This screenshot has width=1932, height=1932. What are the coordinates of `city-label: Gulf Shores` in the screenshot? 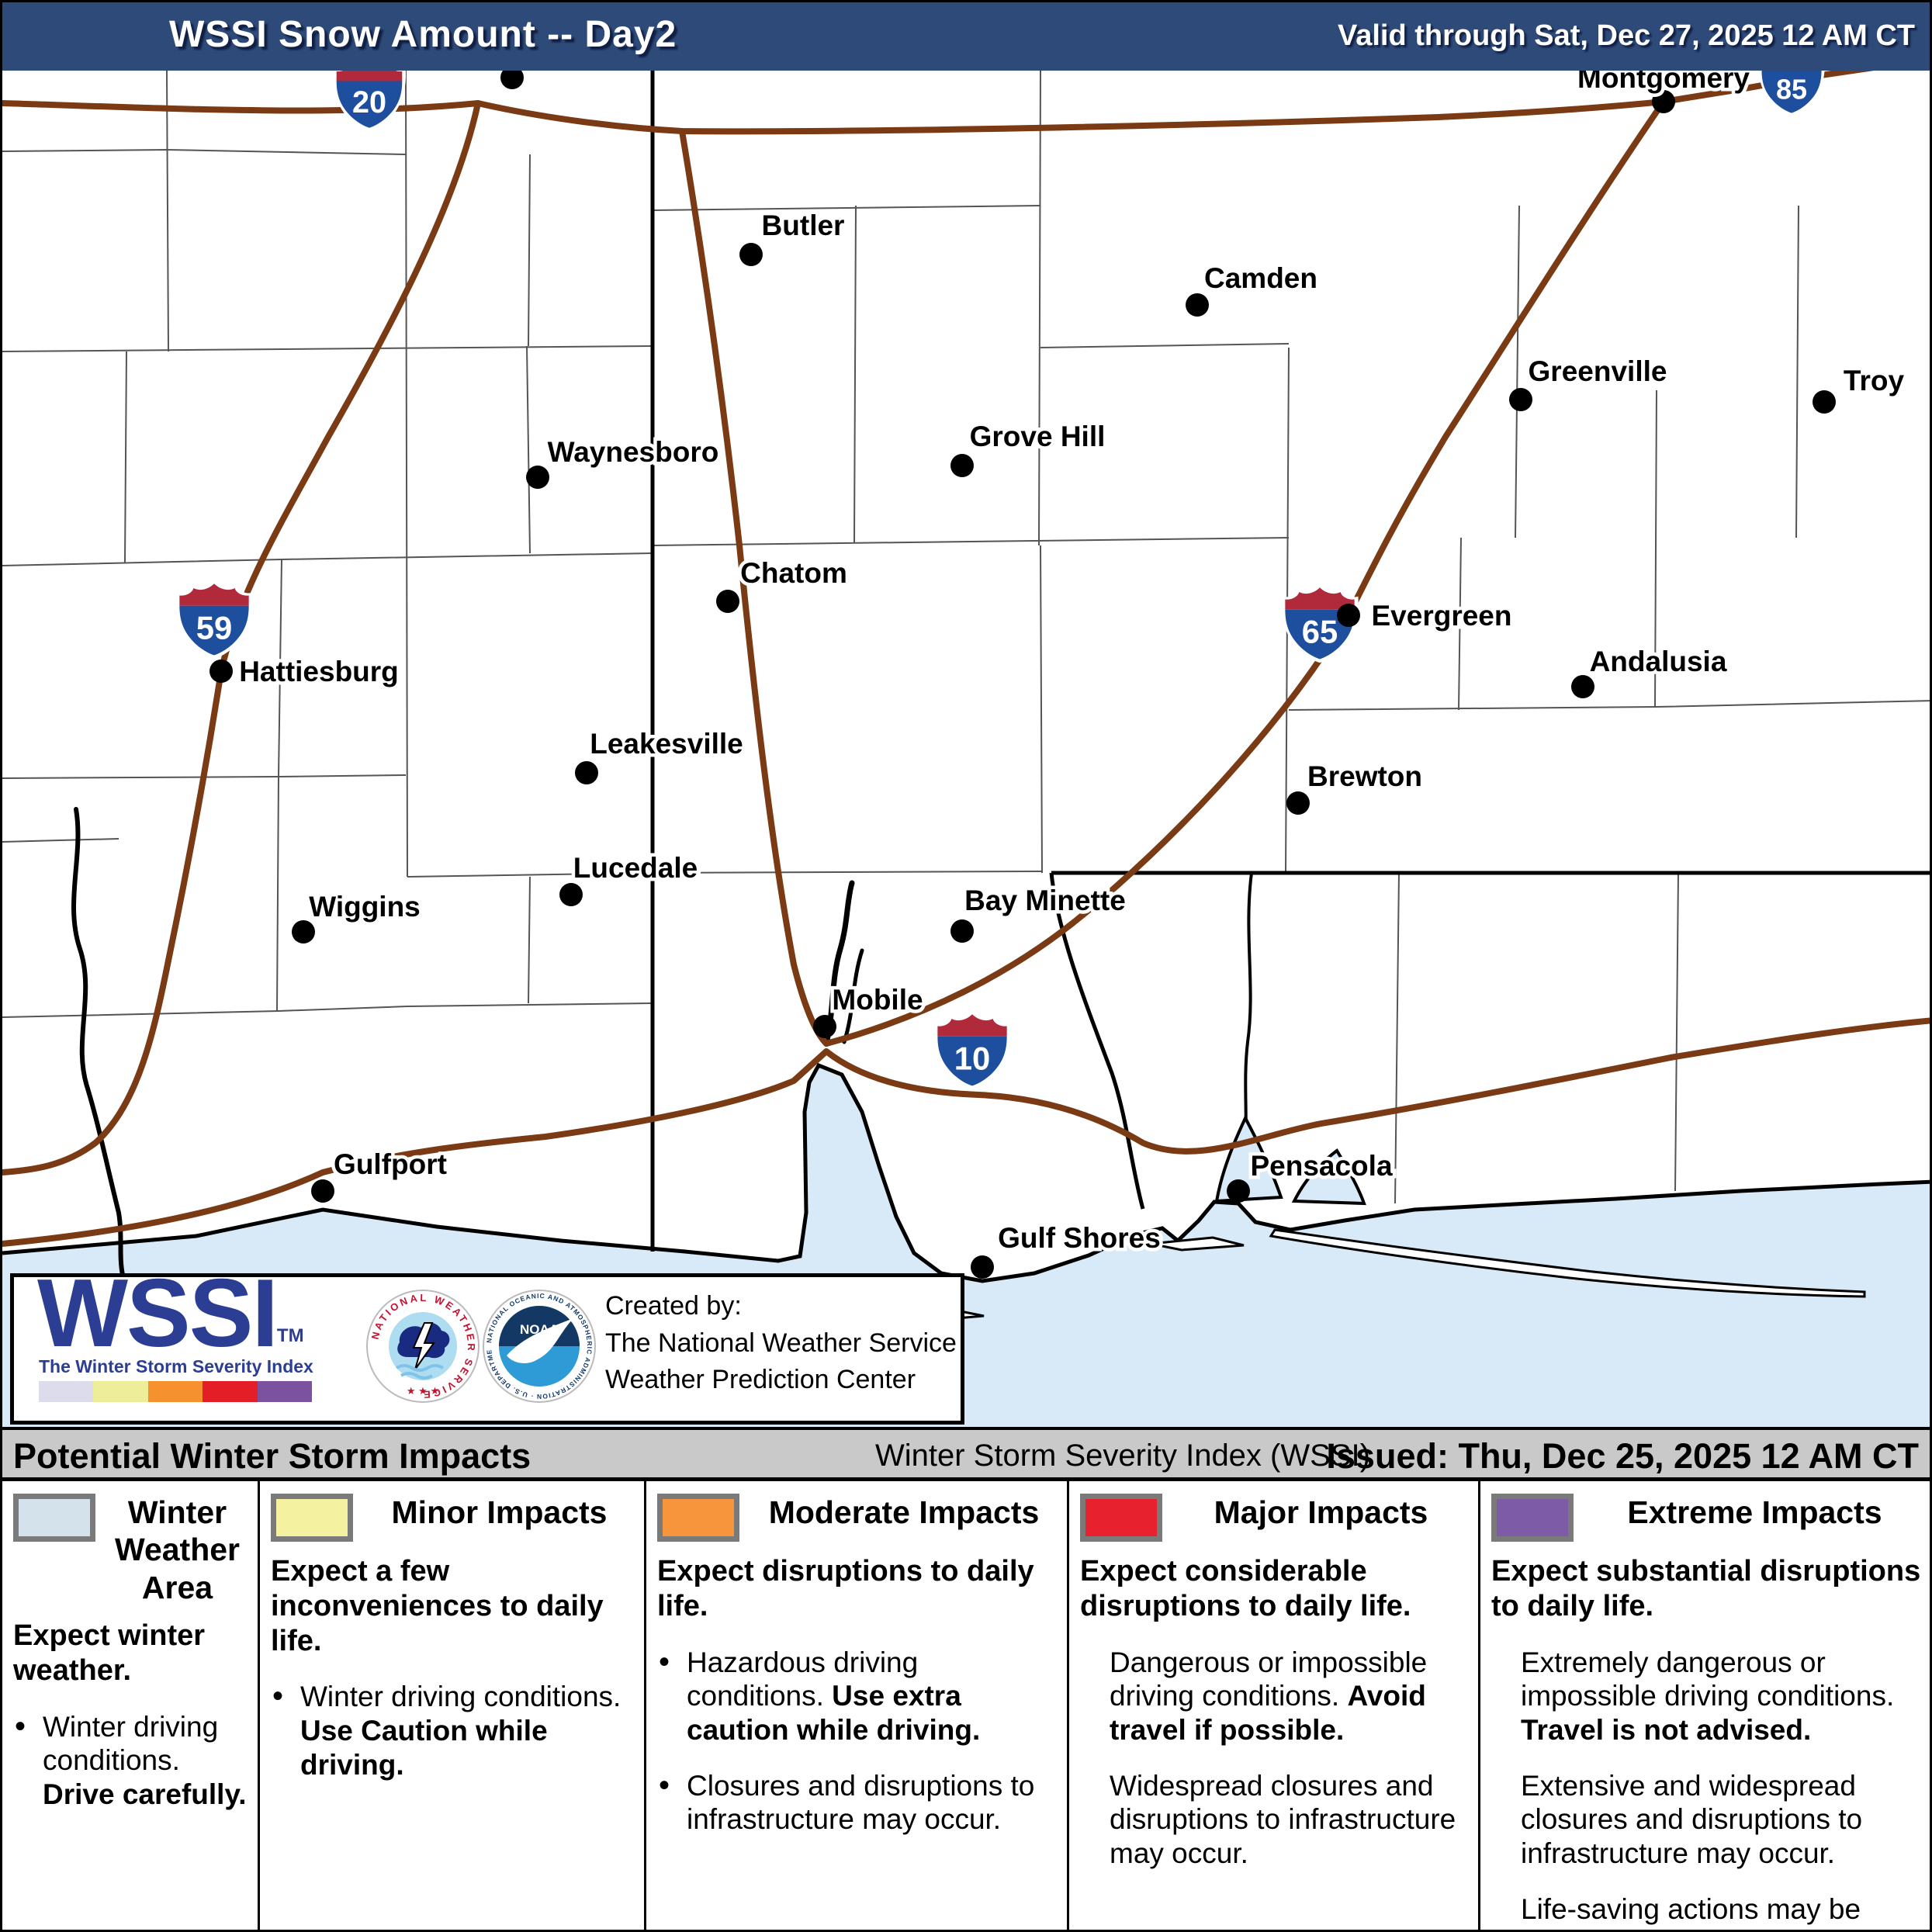 It's located at (1079, 1238).